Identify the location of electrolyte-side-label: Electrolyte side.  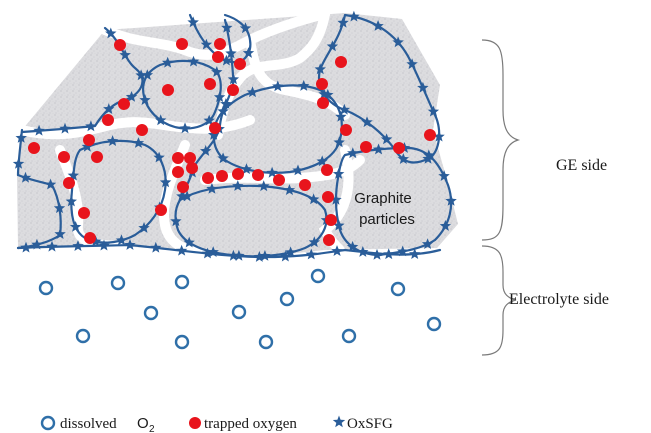
(559, 299).